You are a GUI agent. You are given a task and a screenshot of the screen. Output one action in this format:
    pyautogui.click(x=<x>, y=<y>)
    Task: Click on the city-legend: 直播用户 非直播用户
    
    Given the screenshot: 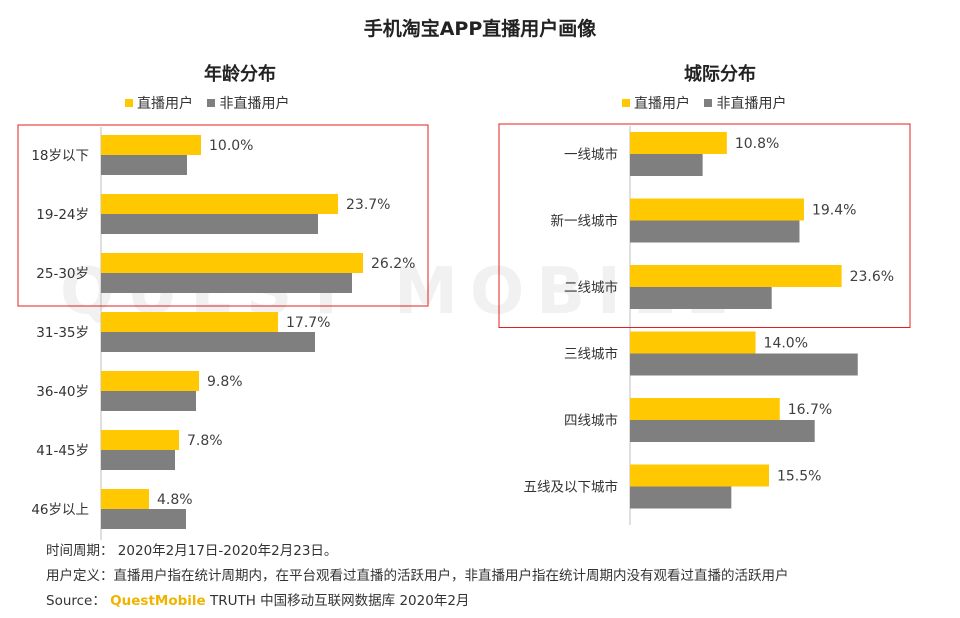 What is the action you would take?
    pyautogui.click(x=709, y=103)
    